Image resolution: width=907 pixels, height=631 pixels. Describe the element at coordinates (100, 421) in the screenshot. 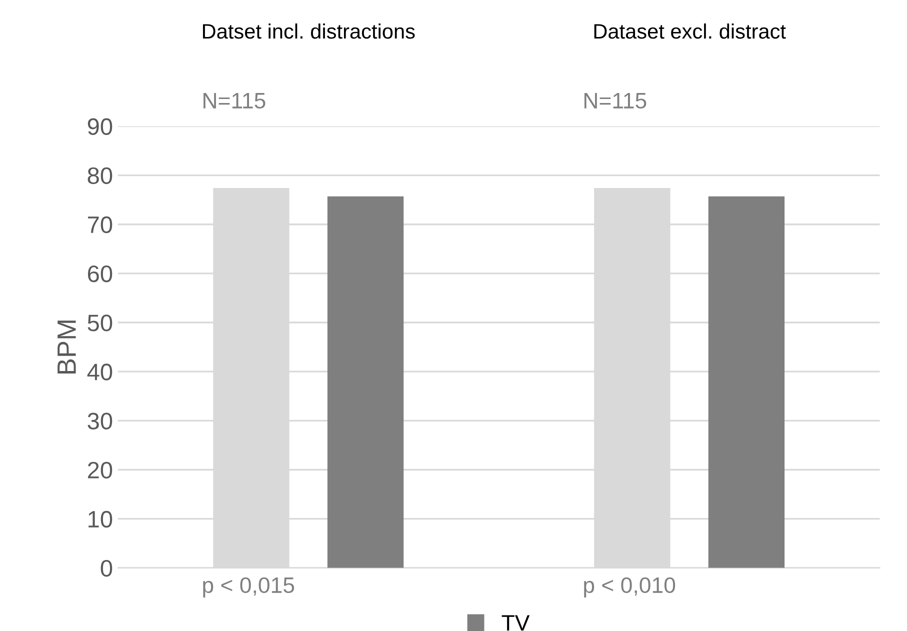

I see `y-tick-label: 30` at that location.